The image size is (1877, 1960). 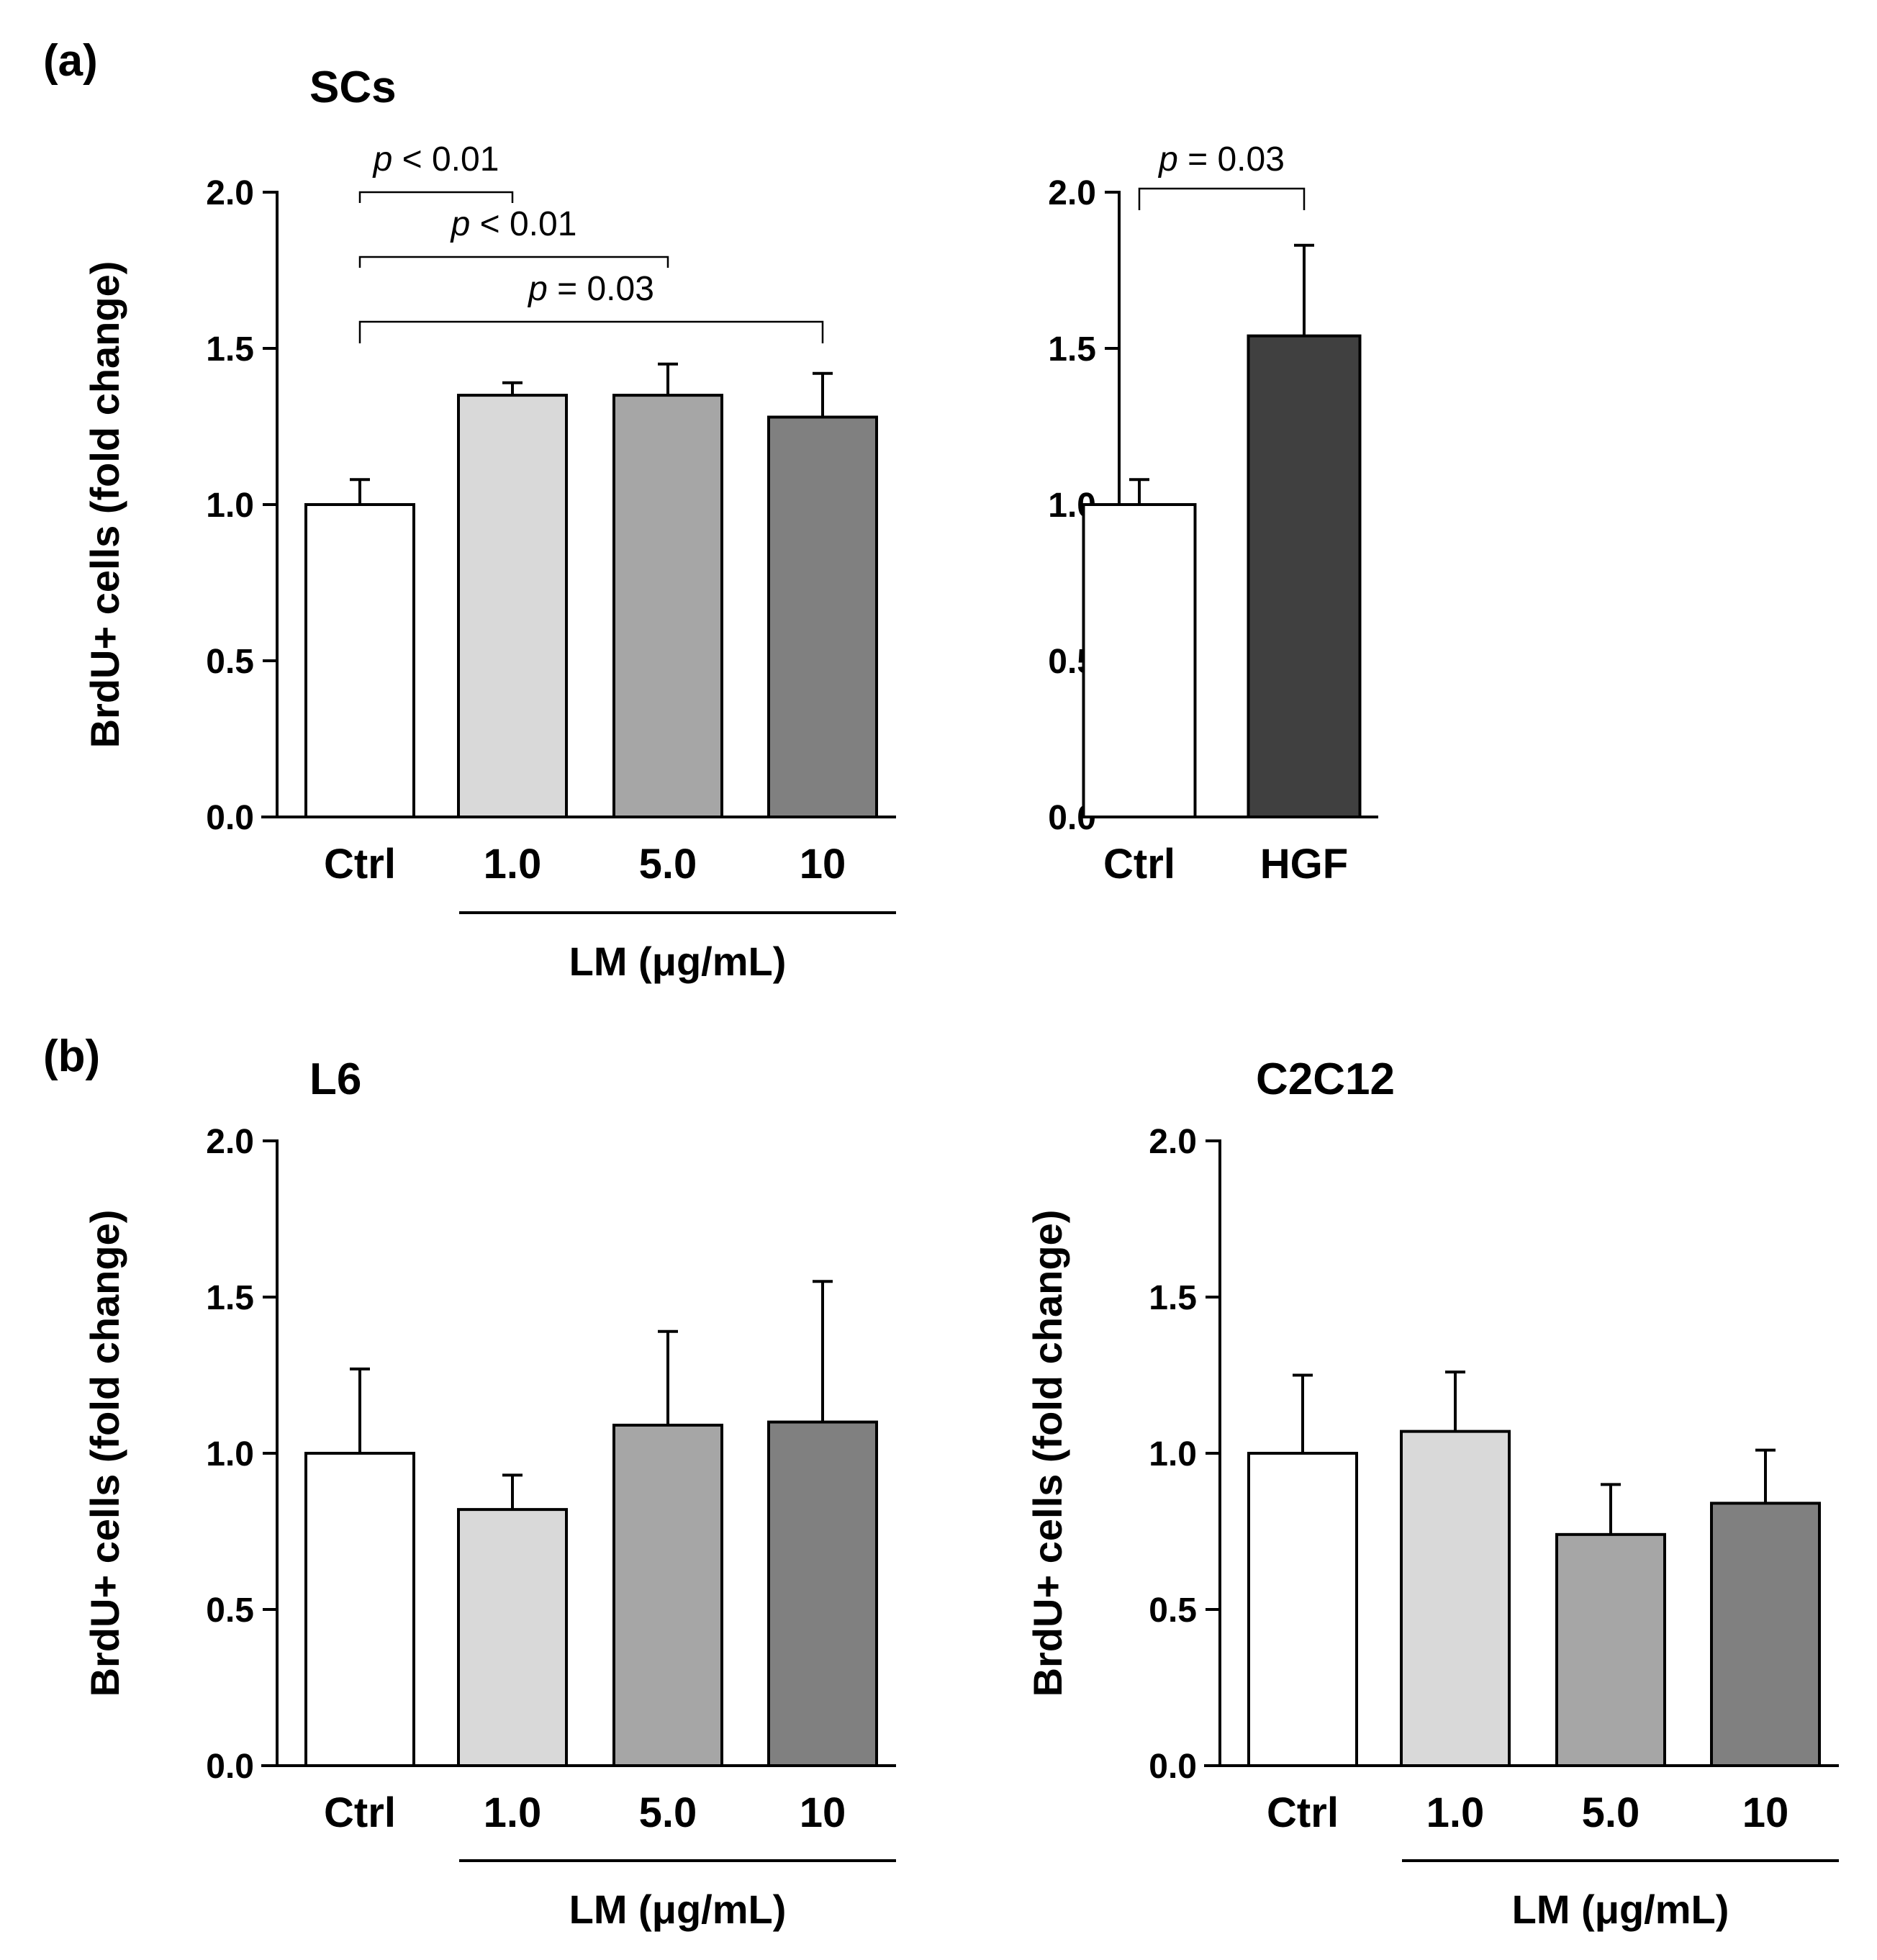 I want to click on panel-label-a: (a), so click(x=70, y=61).